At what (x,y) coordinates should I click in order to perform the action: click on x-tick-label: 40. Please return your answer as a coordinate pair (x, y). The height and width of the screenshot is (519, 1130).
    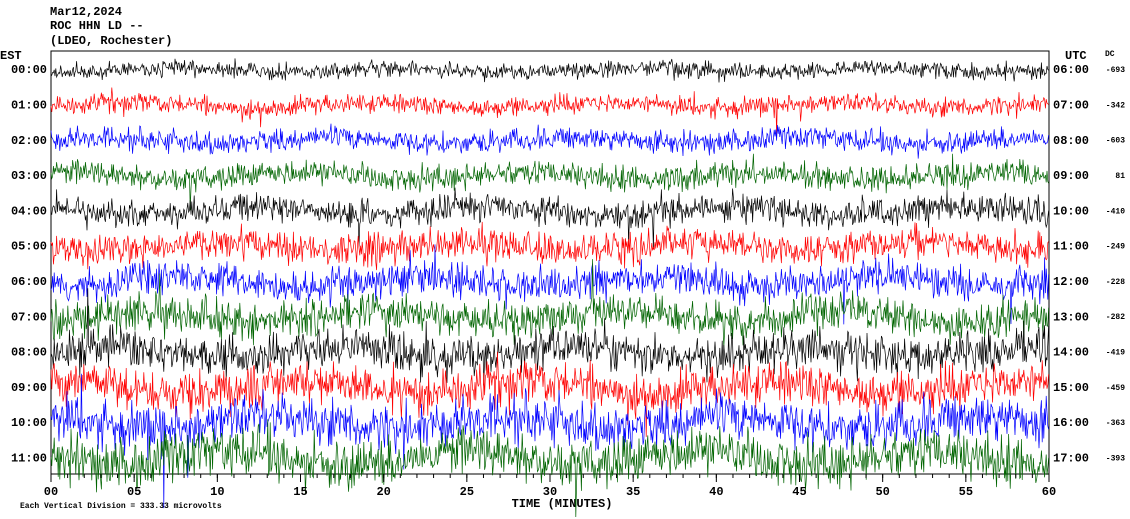
    Looking at the image, I should click on (716, 492).